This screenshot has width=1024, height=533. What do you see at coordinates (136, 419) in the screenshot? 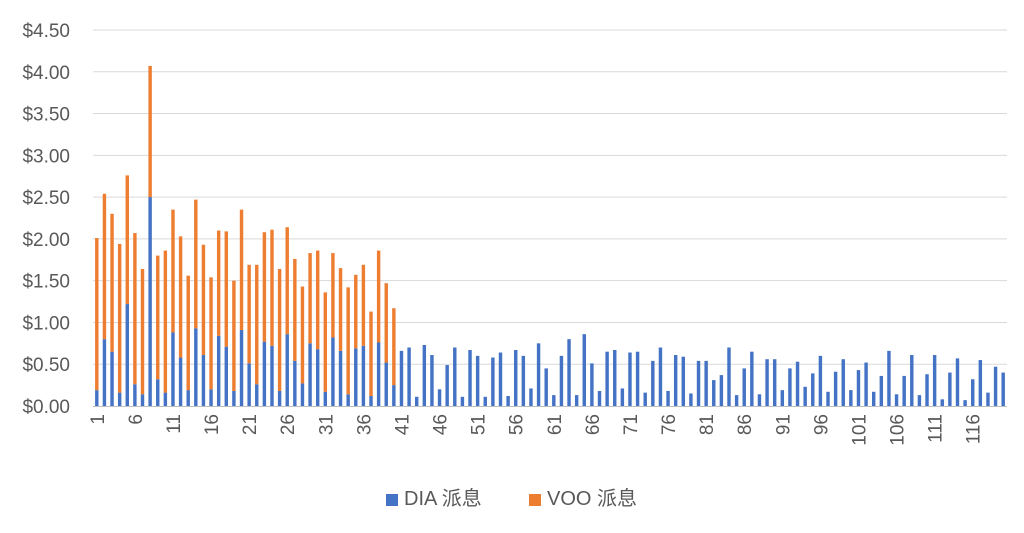
I see `x-tick-label: 6` at bounding box center [136, 419].